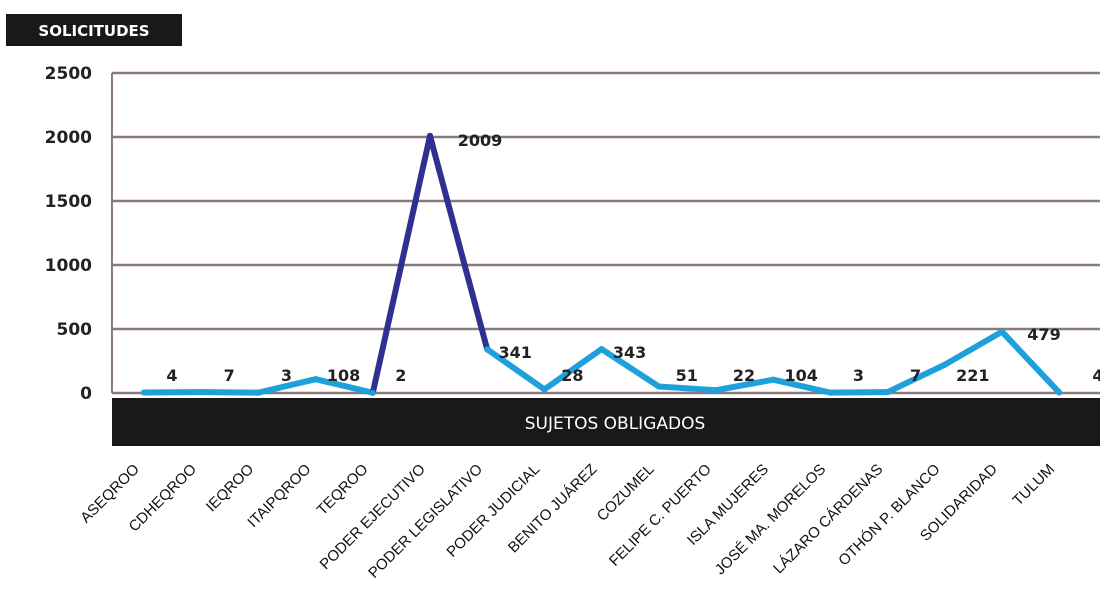 The width and height of the screenshot is (1100, 594). What do you see at coordinates (514, 352) in the screenshot?
I see `data-label: 341` at bounding box center [514, 352].